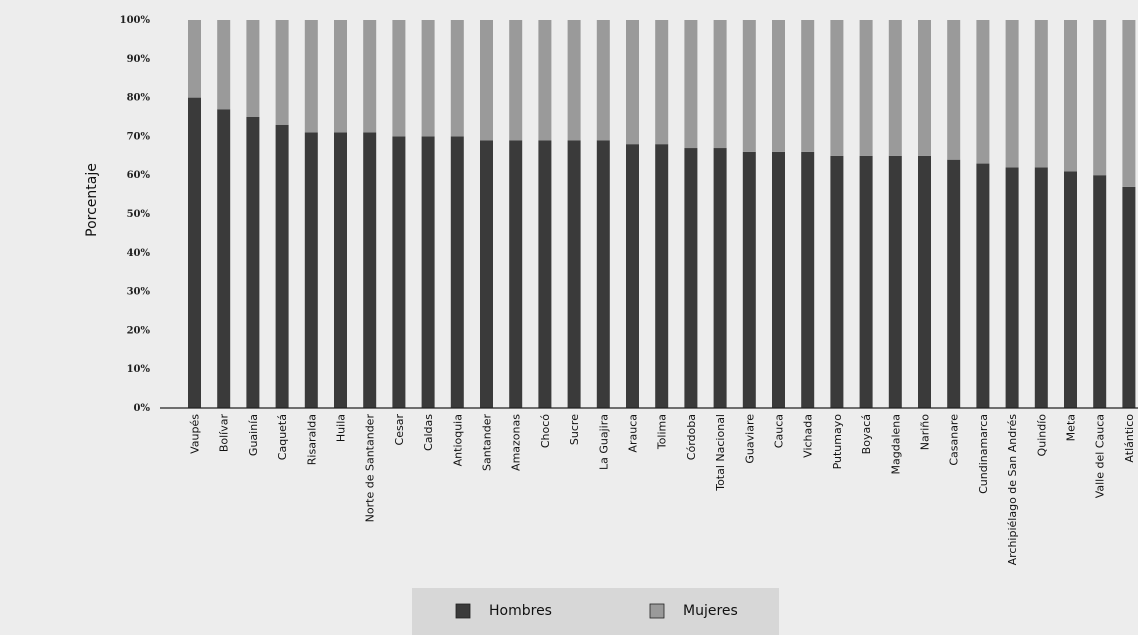  What do you see at coordinates (603, 442) in the screenshot?
I see `x-category-label: La Guajira` at bounding box center [603, 442].